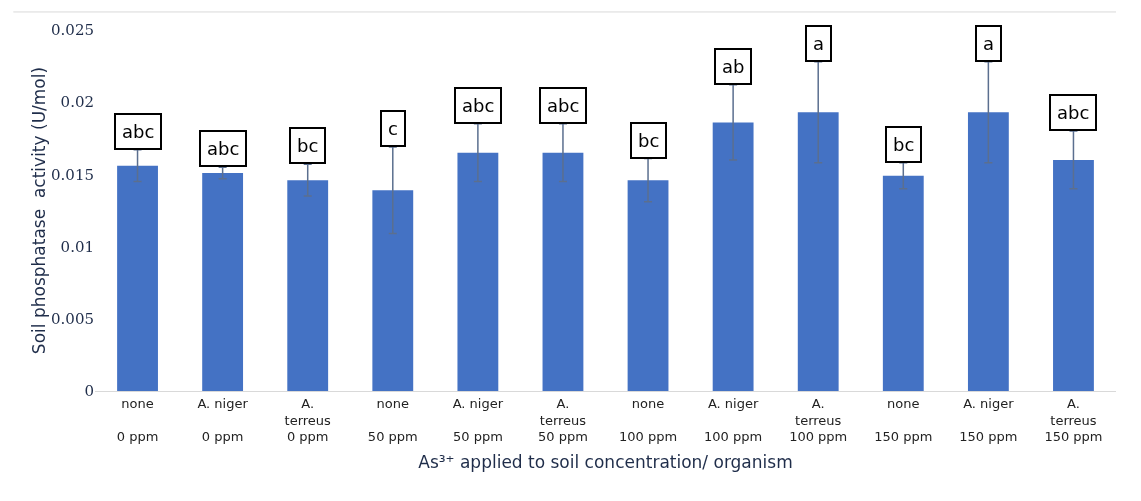  Describe the element at coordinates (733, 66) in the screenshot. I see `annotation: ab` at that location.